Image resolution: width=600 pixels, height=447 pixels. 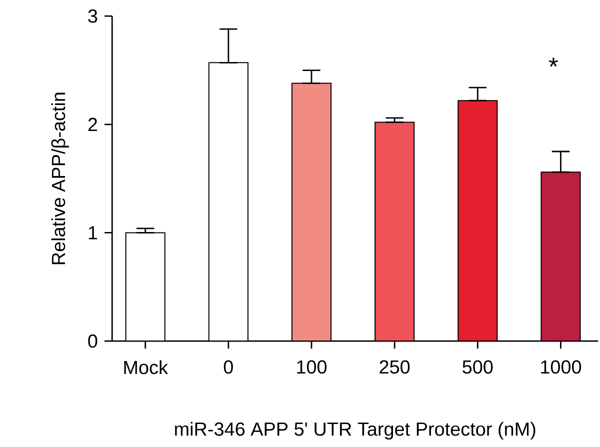 What do you see at coordinates (395, 367) in the screenshot?
I see `x-tick-label: 250` at bounding box center [395, 367].